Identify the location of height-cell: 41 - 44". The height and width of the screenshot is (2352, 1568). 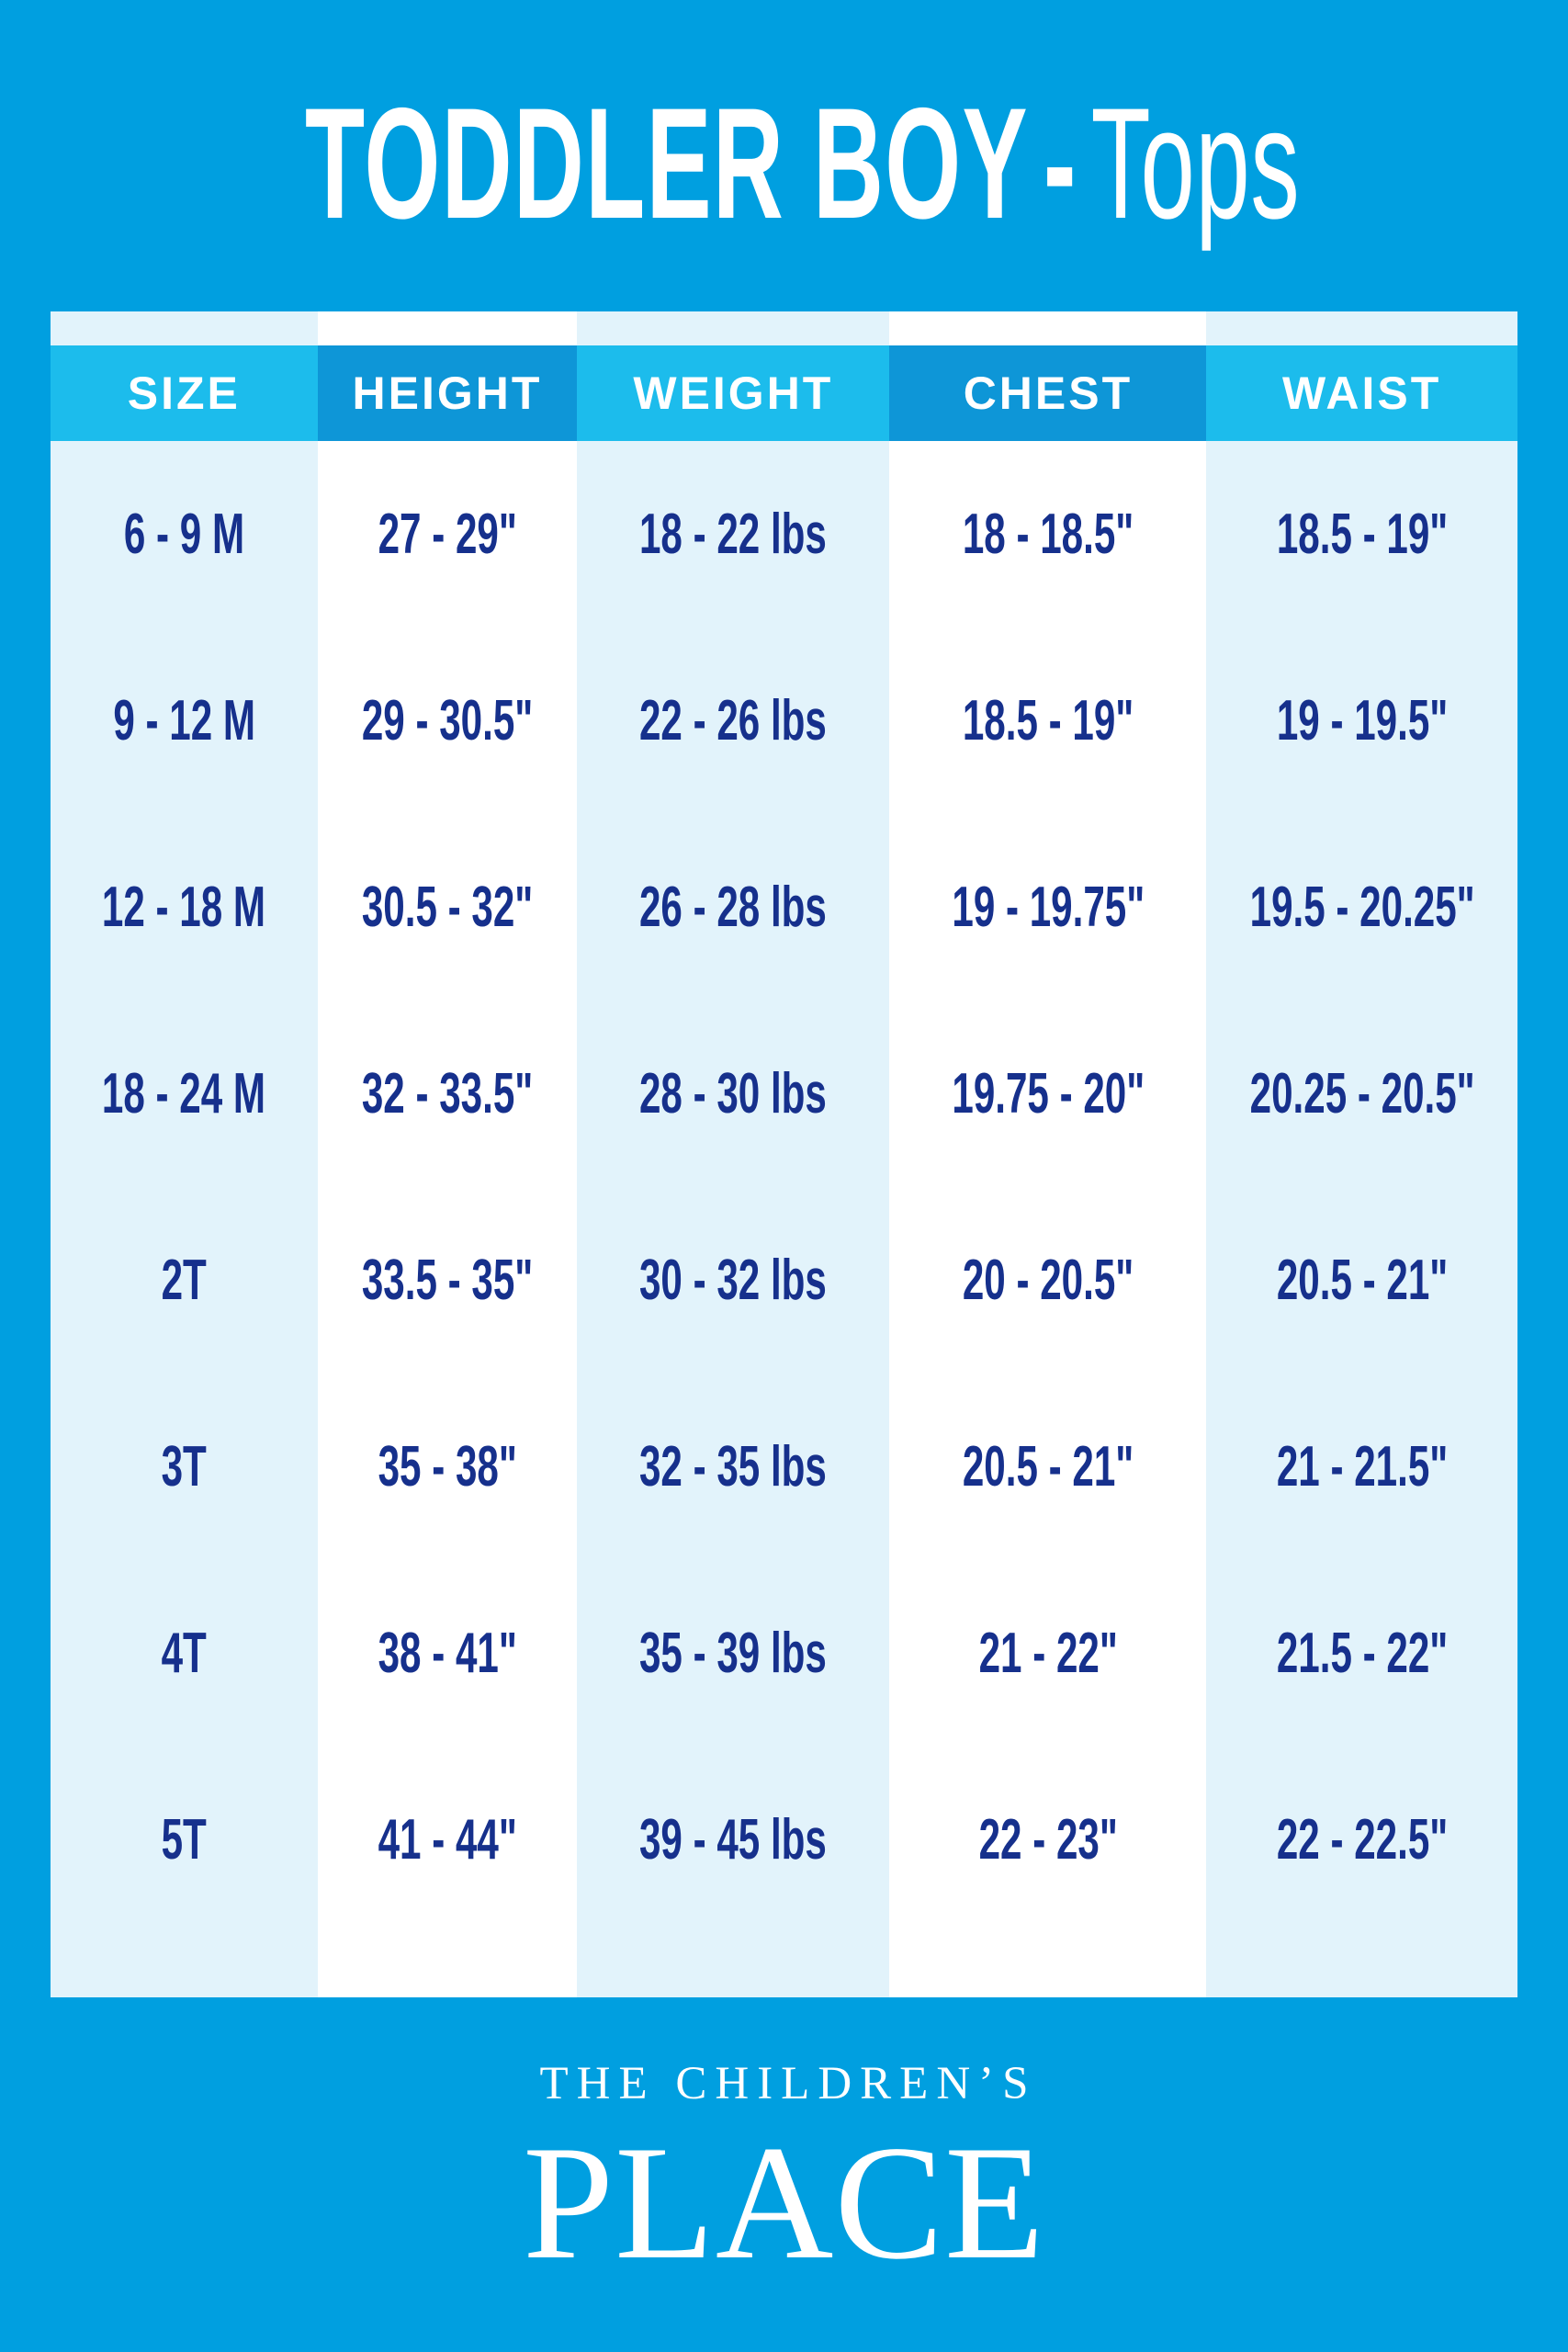
(448, 1840).